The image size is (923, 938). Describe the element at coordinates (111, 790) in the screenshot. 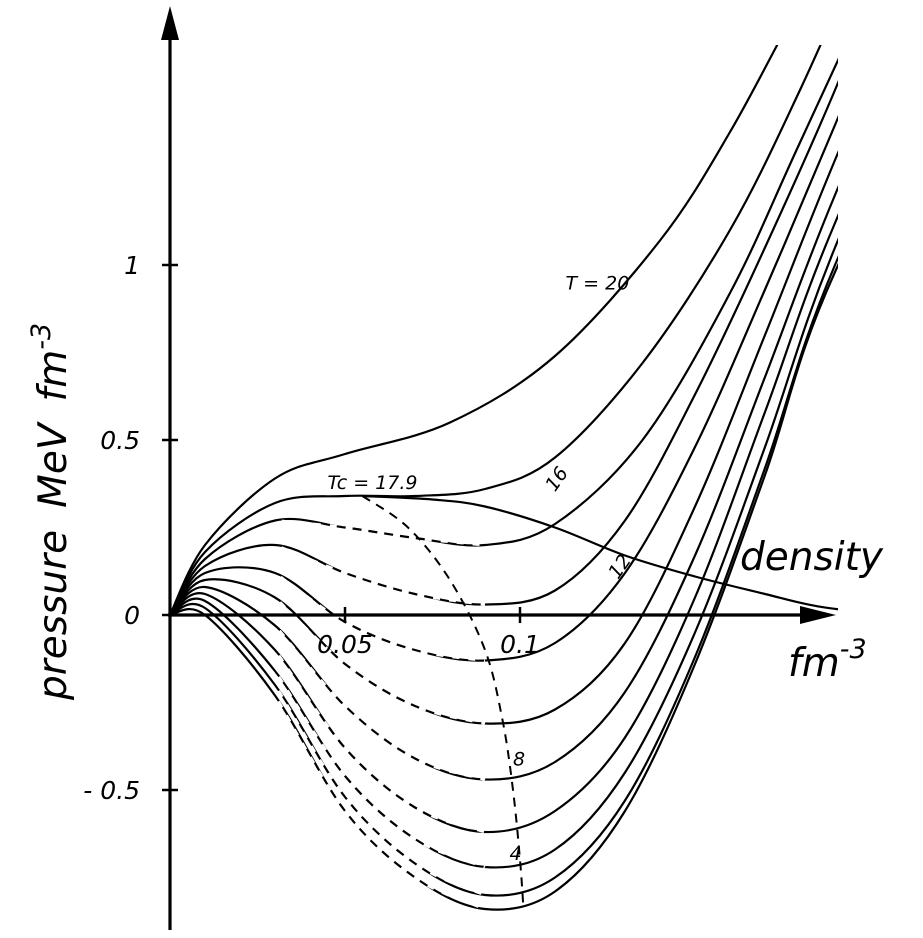

I see `y-tick-label-4: - 0.5` at that location.